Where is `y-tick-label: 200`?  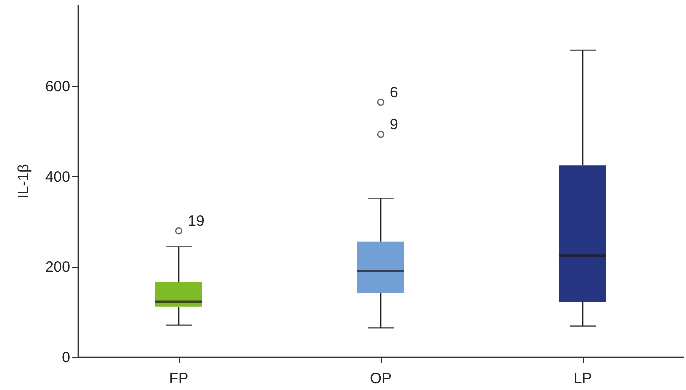 y-tick-label: 200 is located at coordinates (57, 267).